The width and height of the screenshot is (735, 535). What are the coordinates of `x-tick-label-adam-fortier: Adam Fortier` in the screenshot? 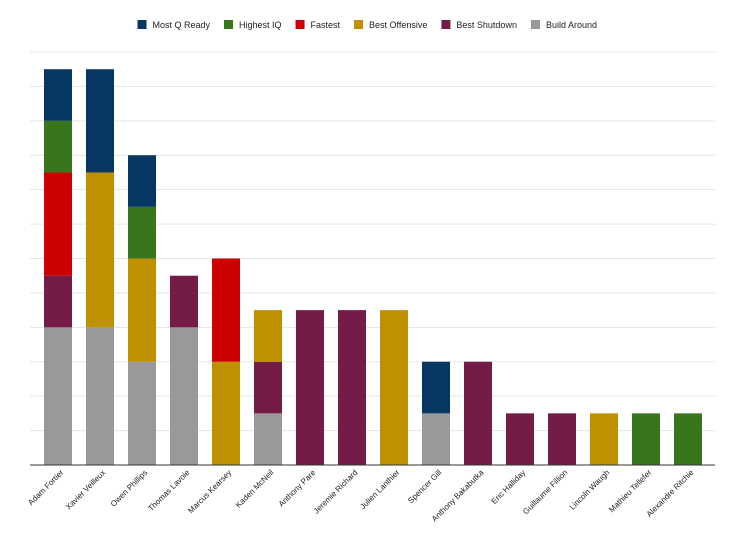 It's located at (45, 487).